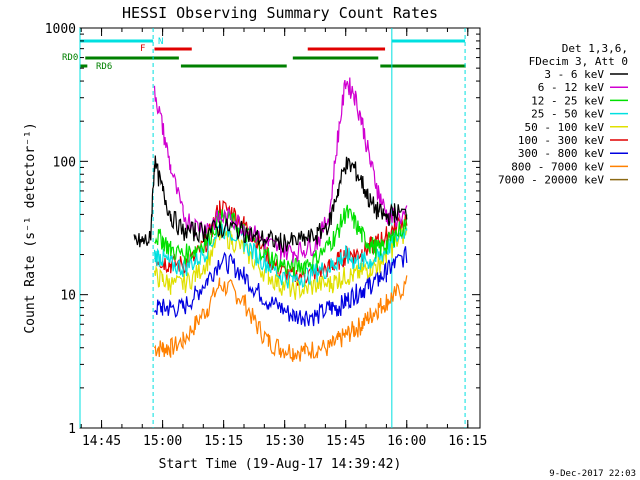  I want to click on flag-f-label: F, so click(142, 49).